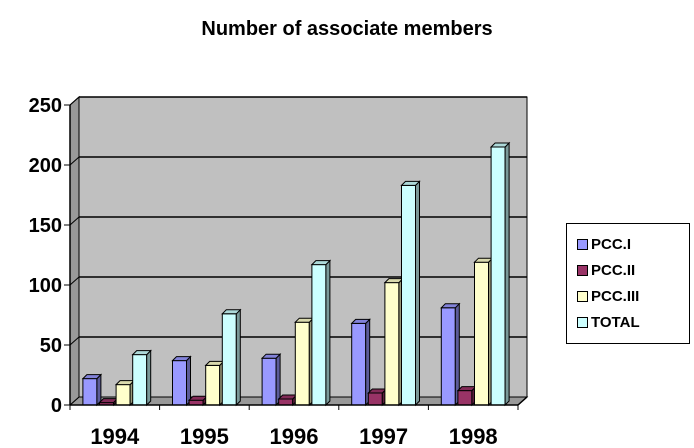  What do you see at coordinates (115, 436) in the screenshot?
I see `x-tick-label: 1994` at bounding box center [115, 436].